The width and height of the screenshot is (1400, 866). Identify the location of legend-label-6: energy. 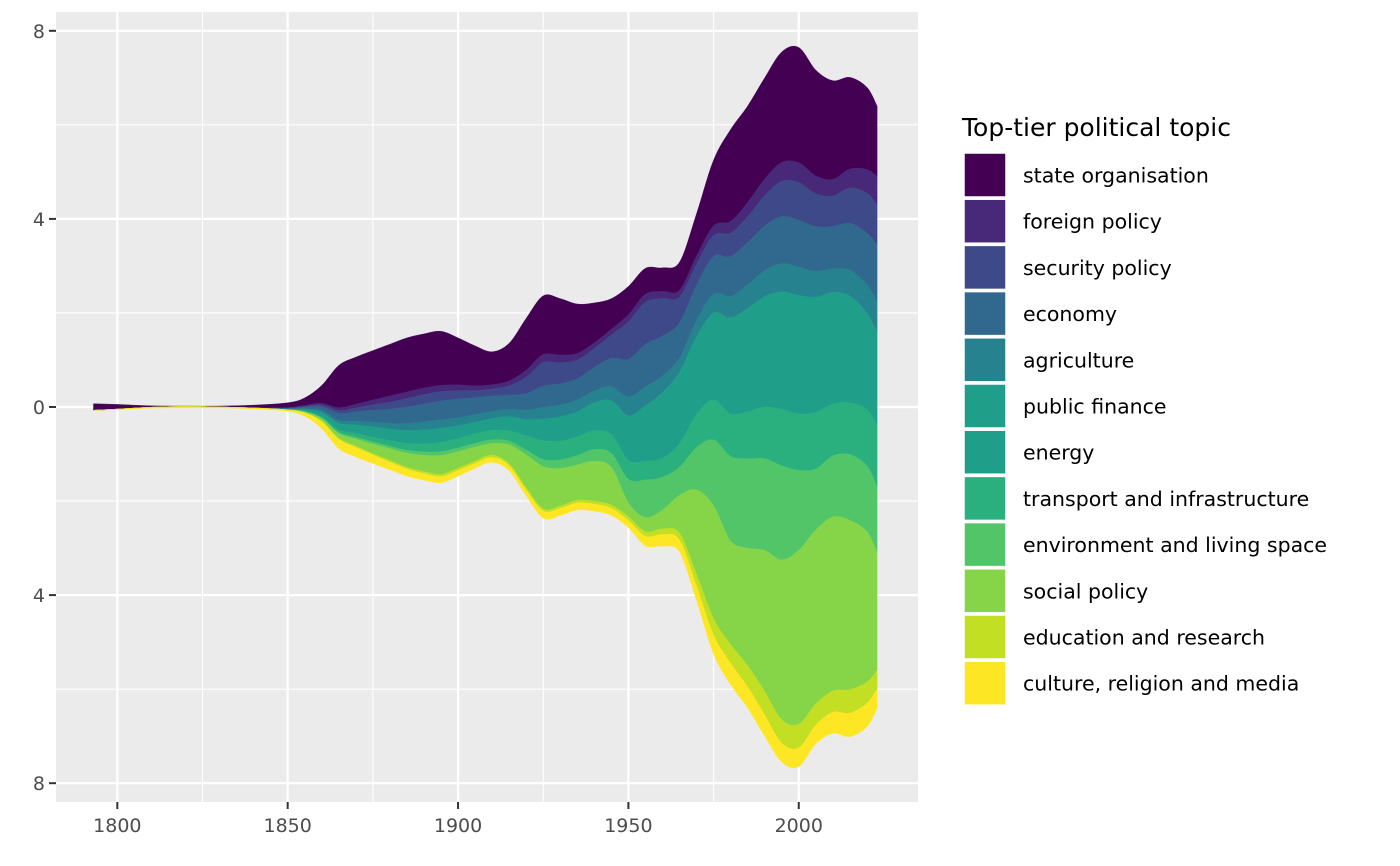
(1058, 453).